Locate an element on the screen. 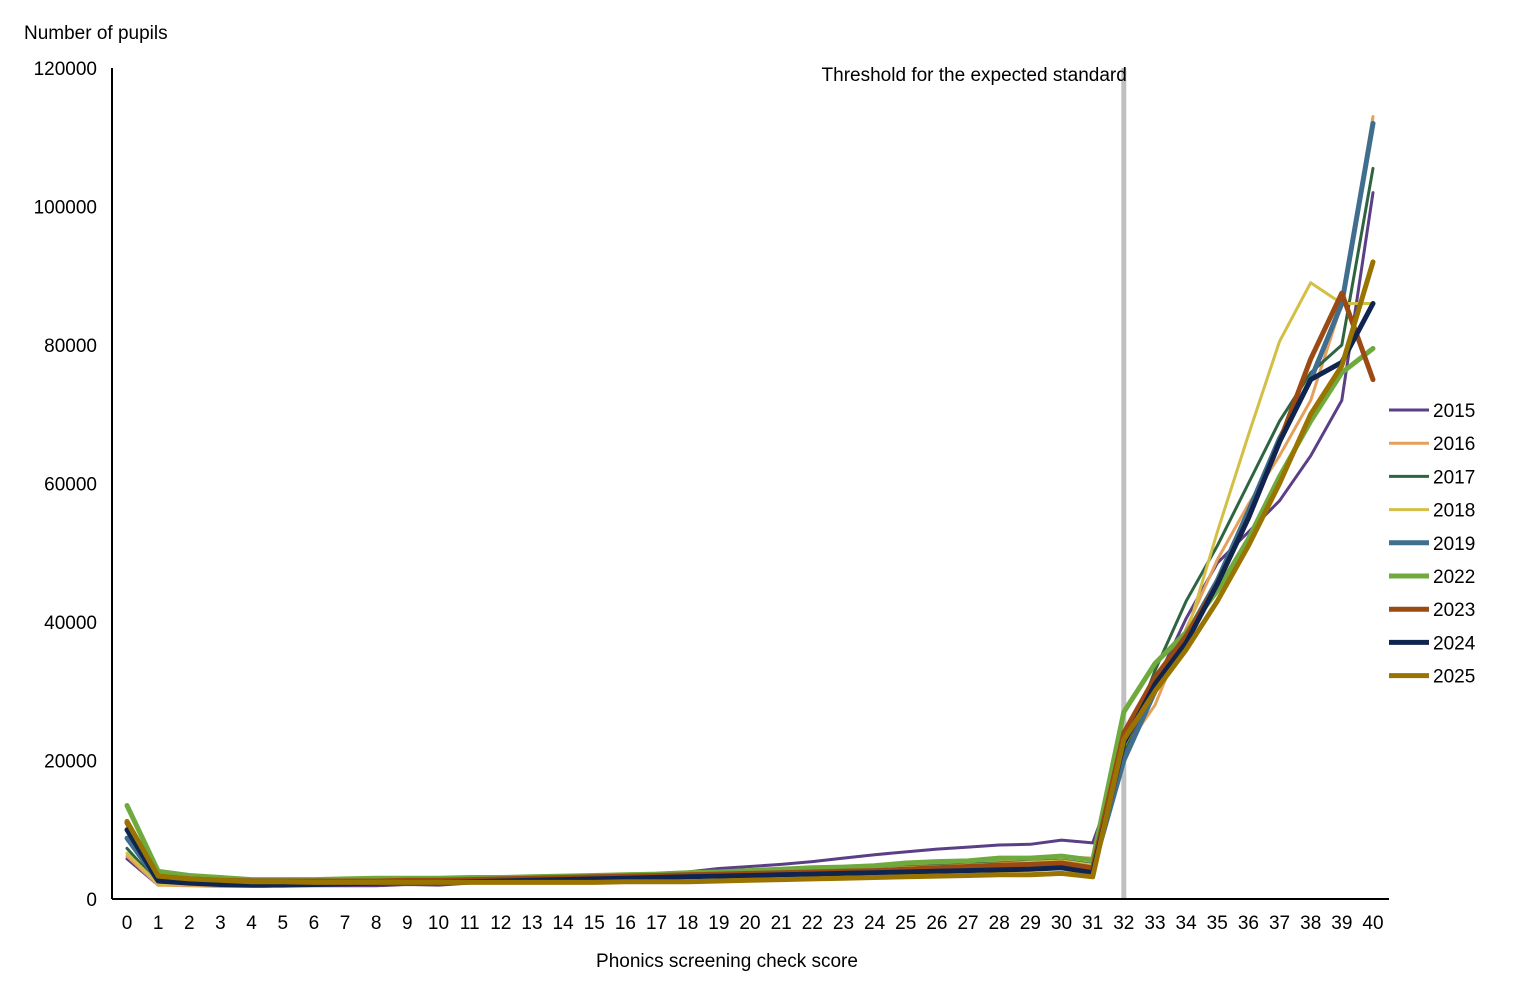 This screenshot has width=1520, height=989. x-tick-label: 37 is located at coordinates (1279, 923).